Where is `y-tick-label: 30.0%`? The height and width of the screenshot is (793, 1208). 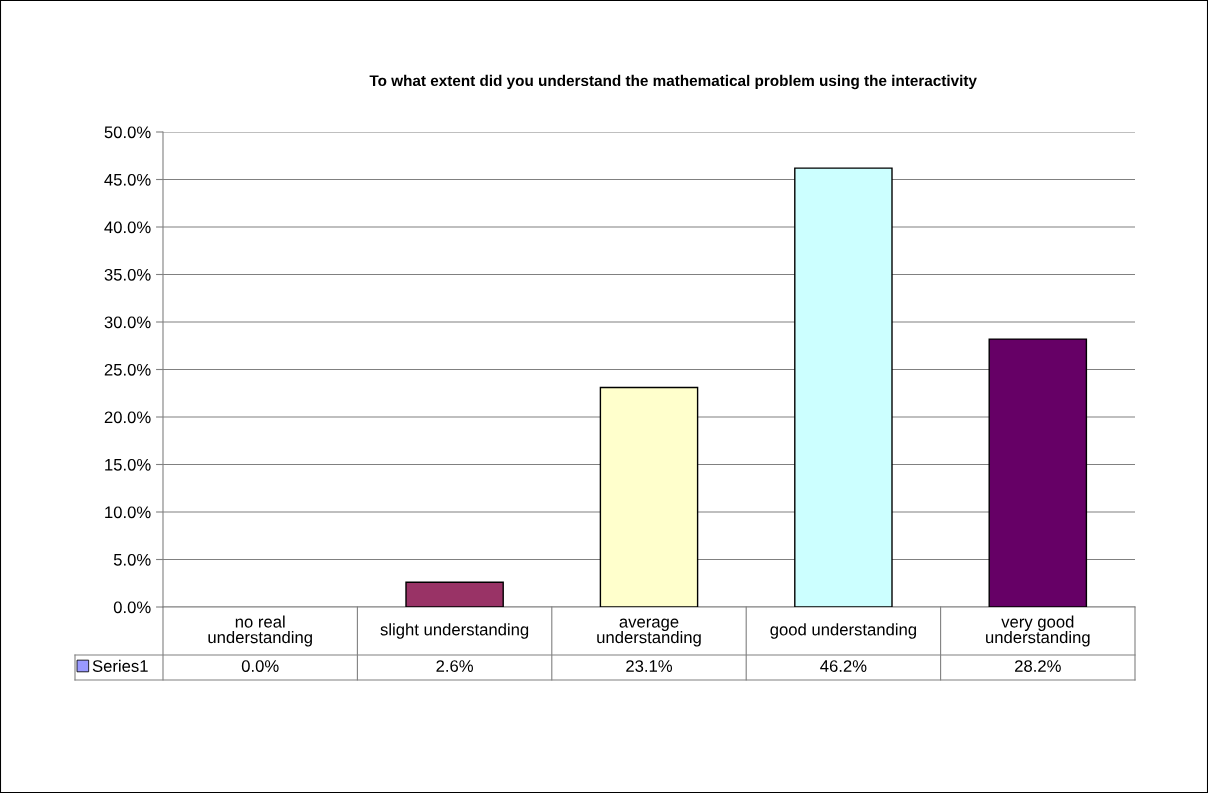 y-tick-label: 30.0% is located at coordinates (127, 322).